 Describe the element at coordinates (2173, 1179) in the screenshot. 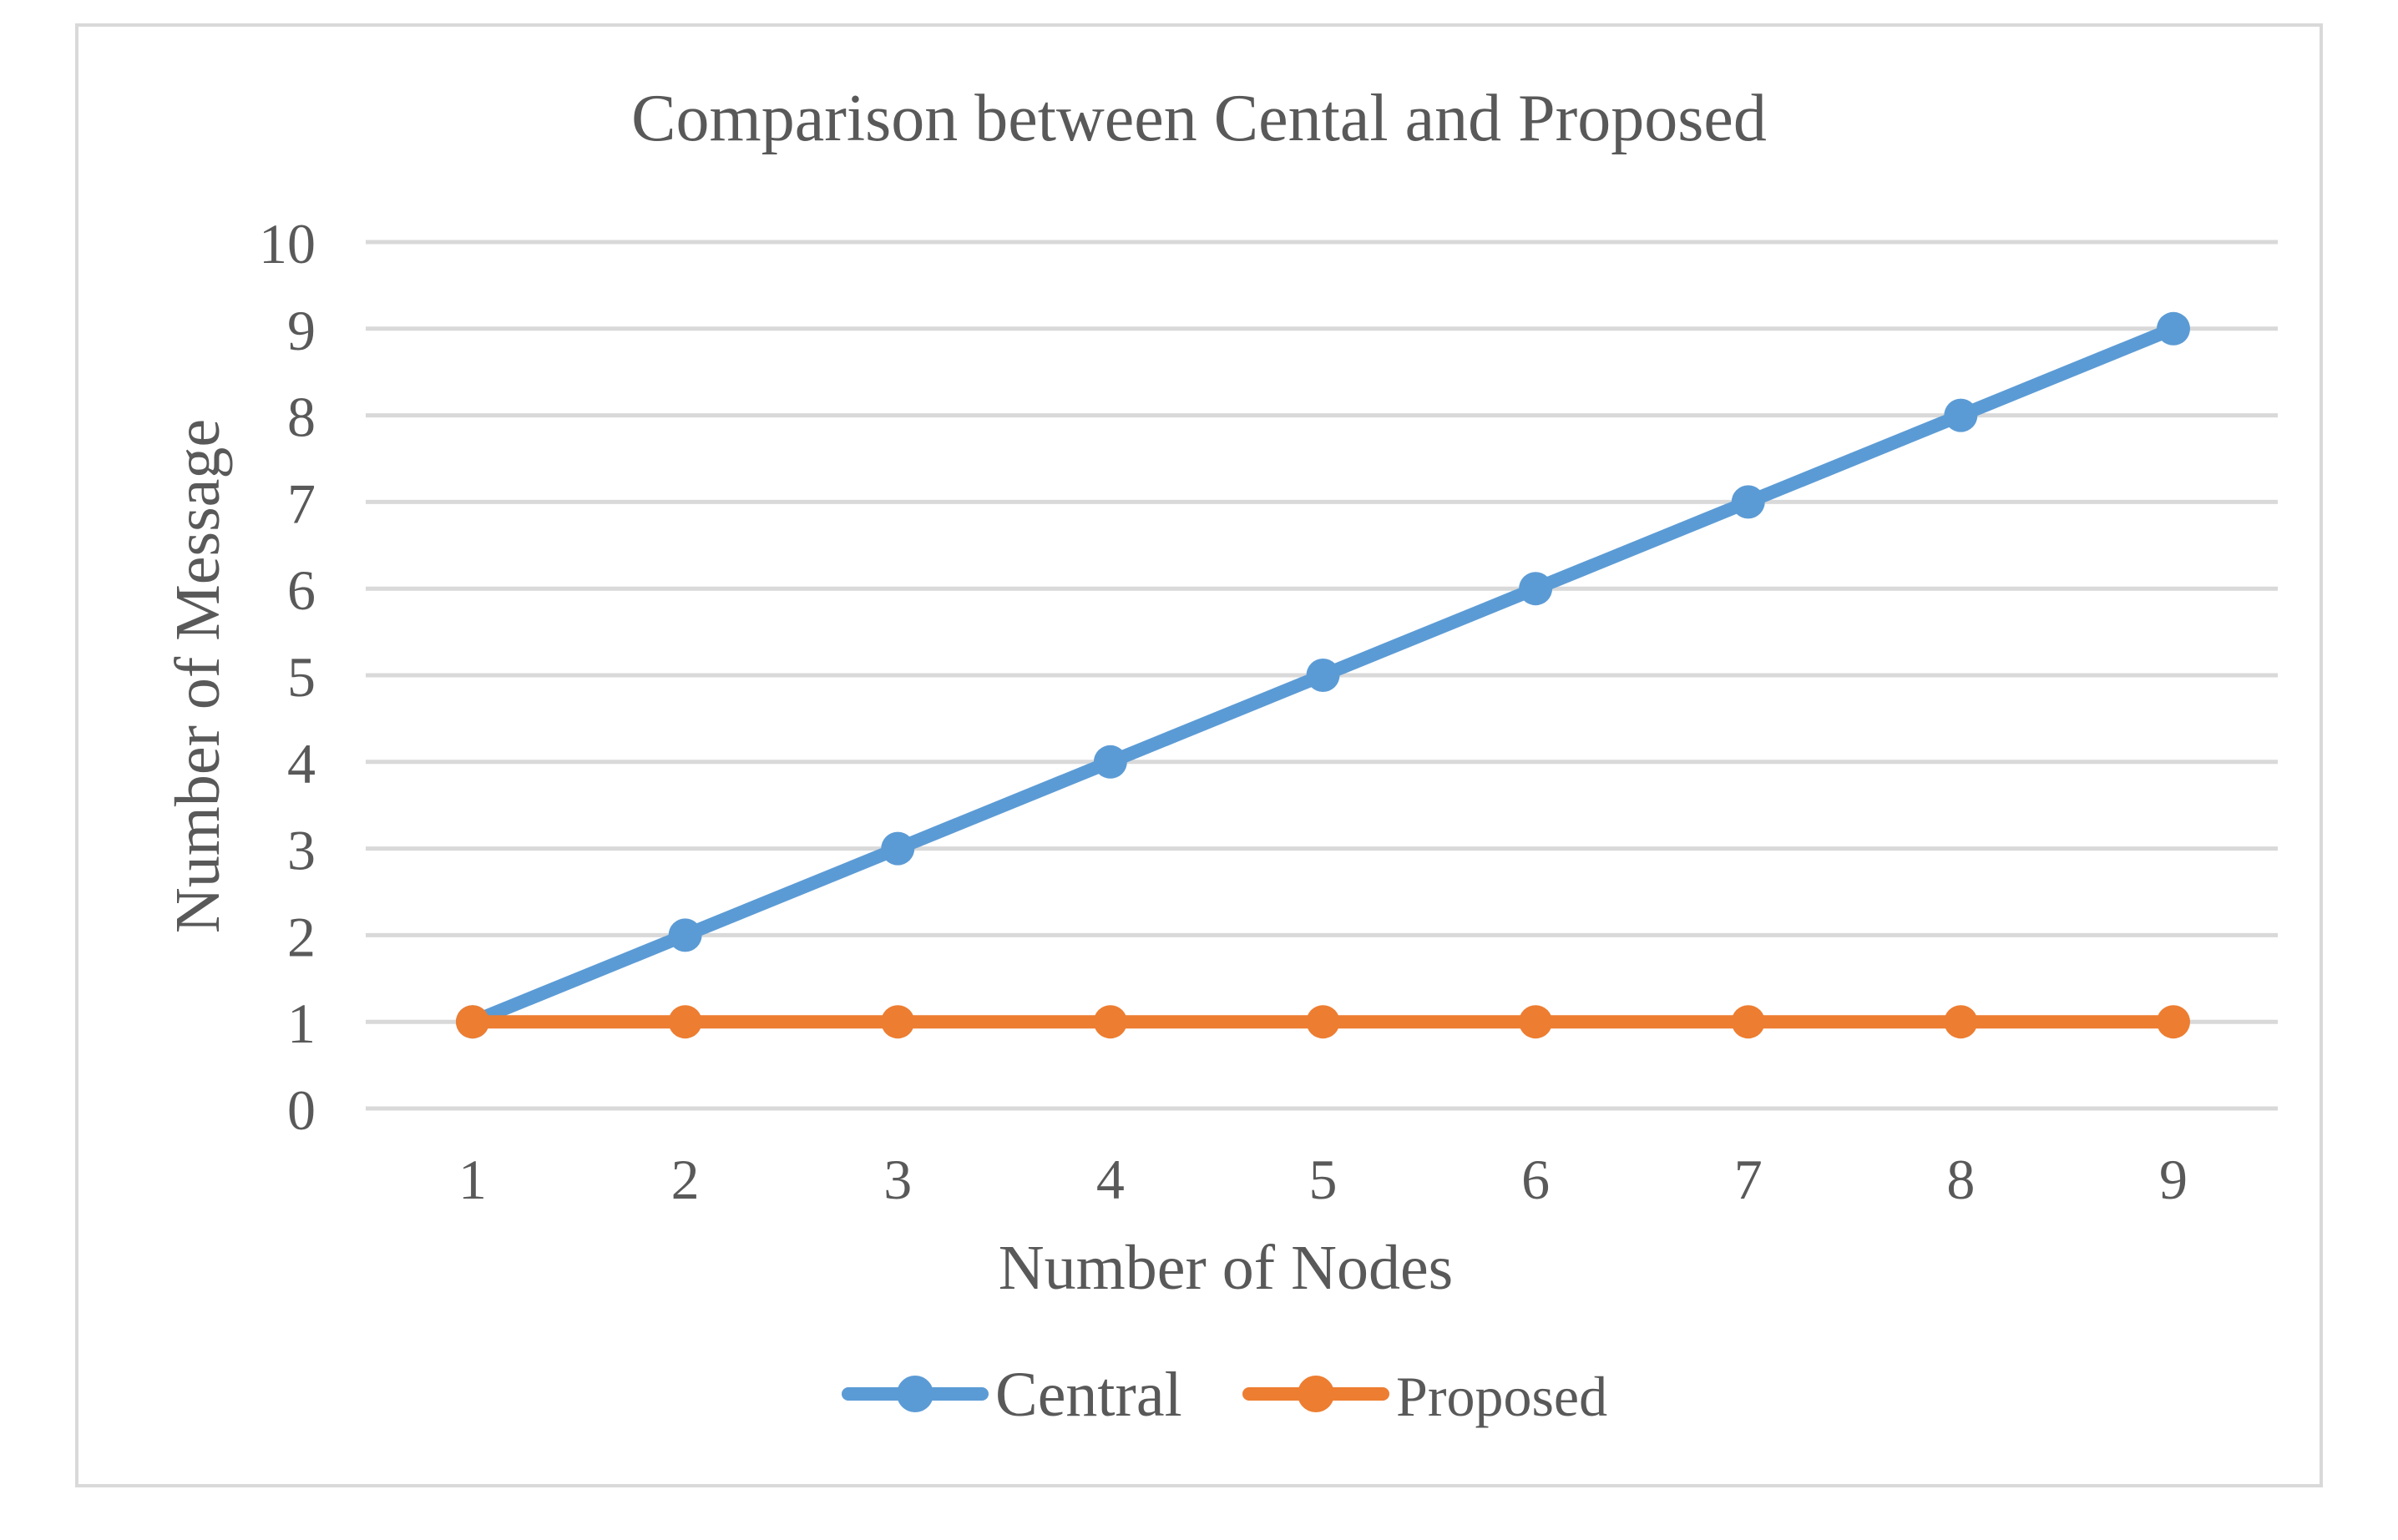

I see `x-tick-label: 9` at that location.